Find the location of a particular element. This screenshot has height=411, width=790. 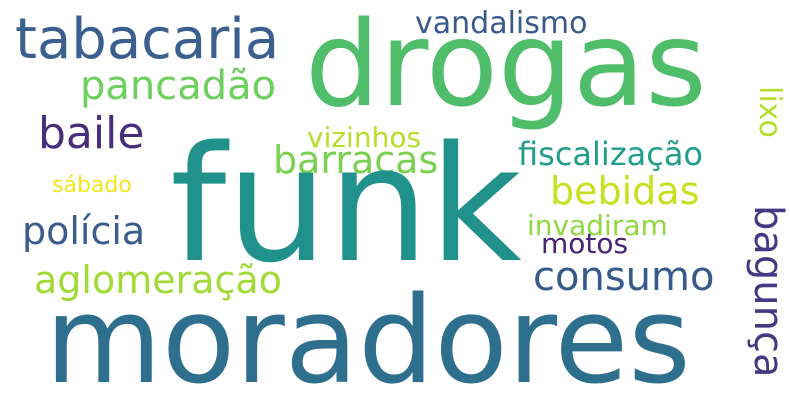

word-policia: polícia is located at coordinates (84, 231).